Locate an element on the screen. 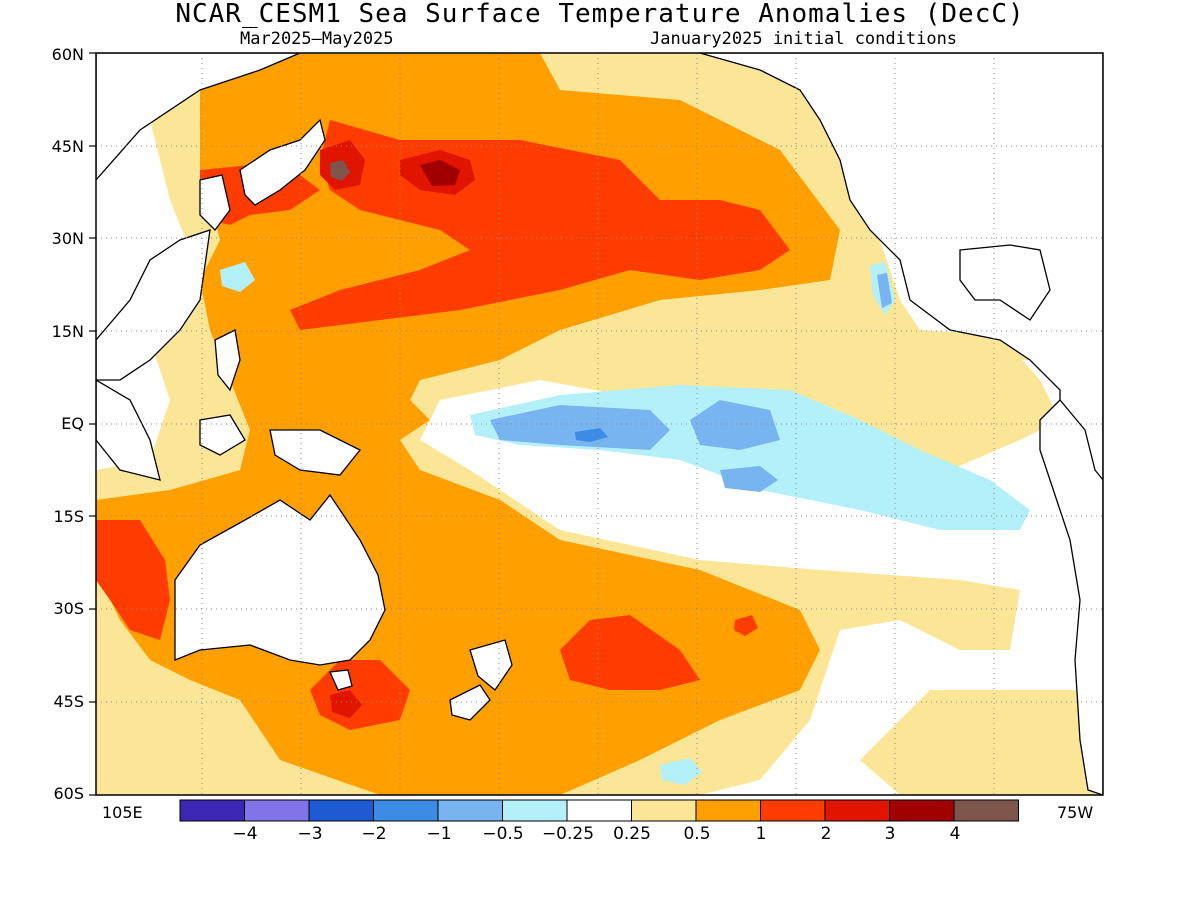 The width and height of the screenshot is (1200, 900). borneo is located at coordinates (222, 435).